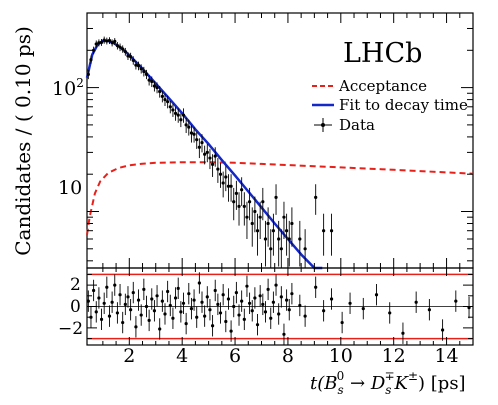 The image size is (498, 405). Describe the element at coordinates (382, 86) in the screenshot. I see `legend-acceptance-label: Acceptance` at that location.